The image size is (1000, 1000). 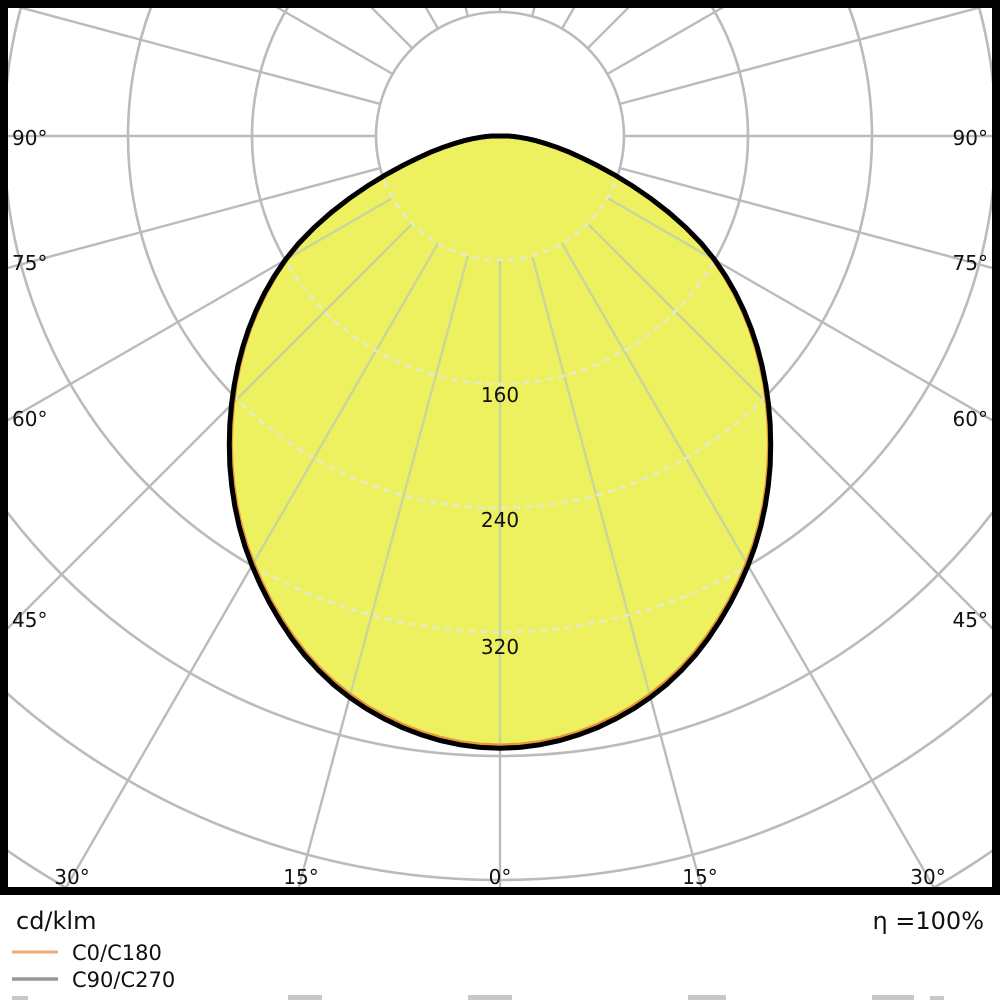 I want to click on unit-label: cd/klm, so click(x=56, y=921).